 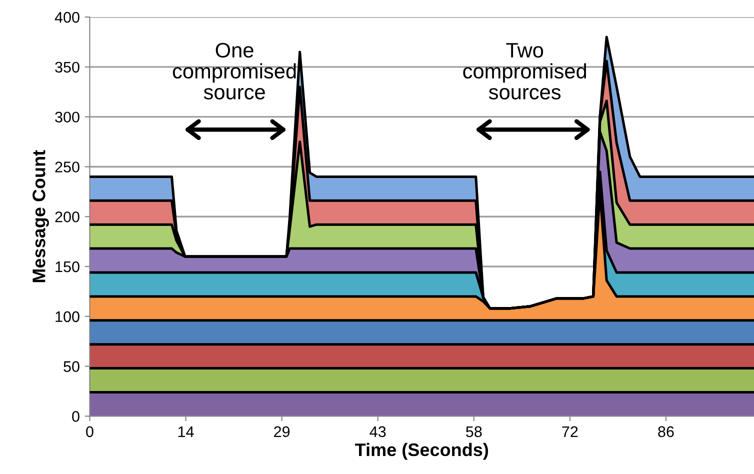 I want to click on y-tick-label: 250, so click(x=67, y=167).